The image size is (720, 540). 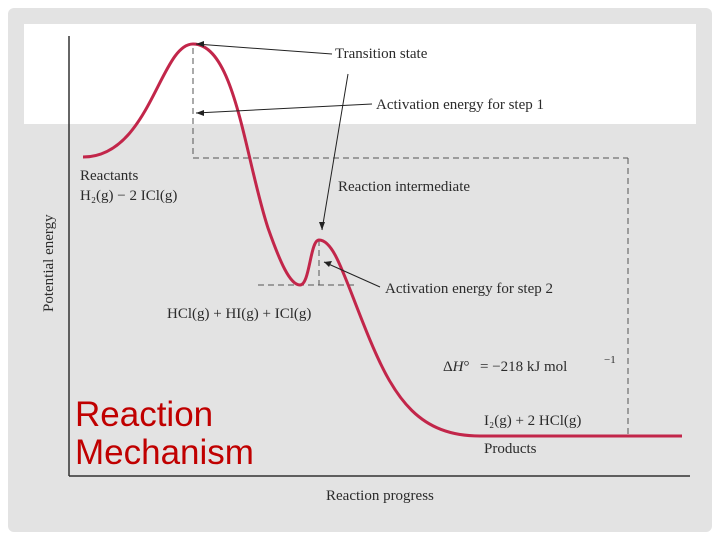 I want to click on delta-h-symbol: ΔH°, so click(x=456, y=367).